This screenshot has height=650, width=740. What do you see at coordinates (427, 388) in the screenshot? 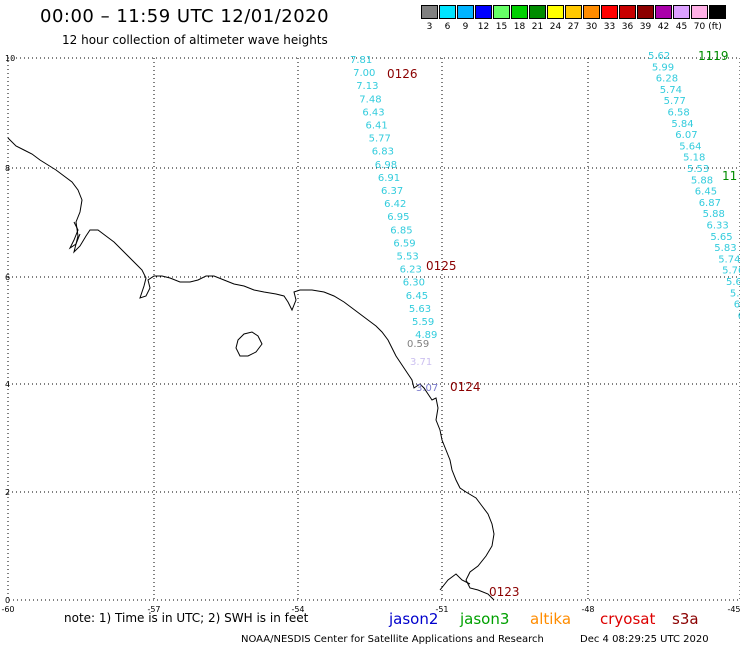
I see `wave-height-value: 3.07` at bounding box center [427, 388].